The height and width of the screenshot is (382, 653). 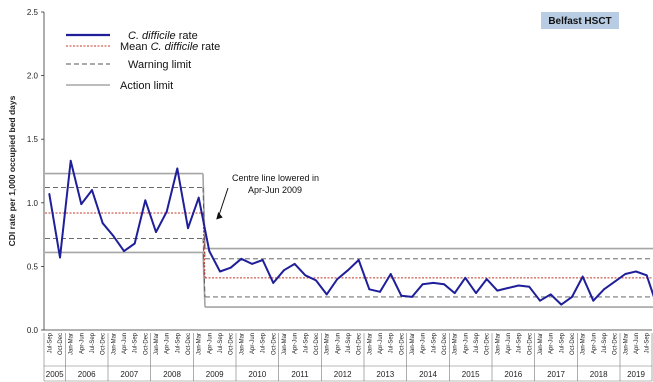 What do you see at coordinates (215, 374) in the screenshot?
I see `year-label: 2009` at bounding box center [215, 374].